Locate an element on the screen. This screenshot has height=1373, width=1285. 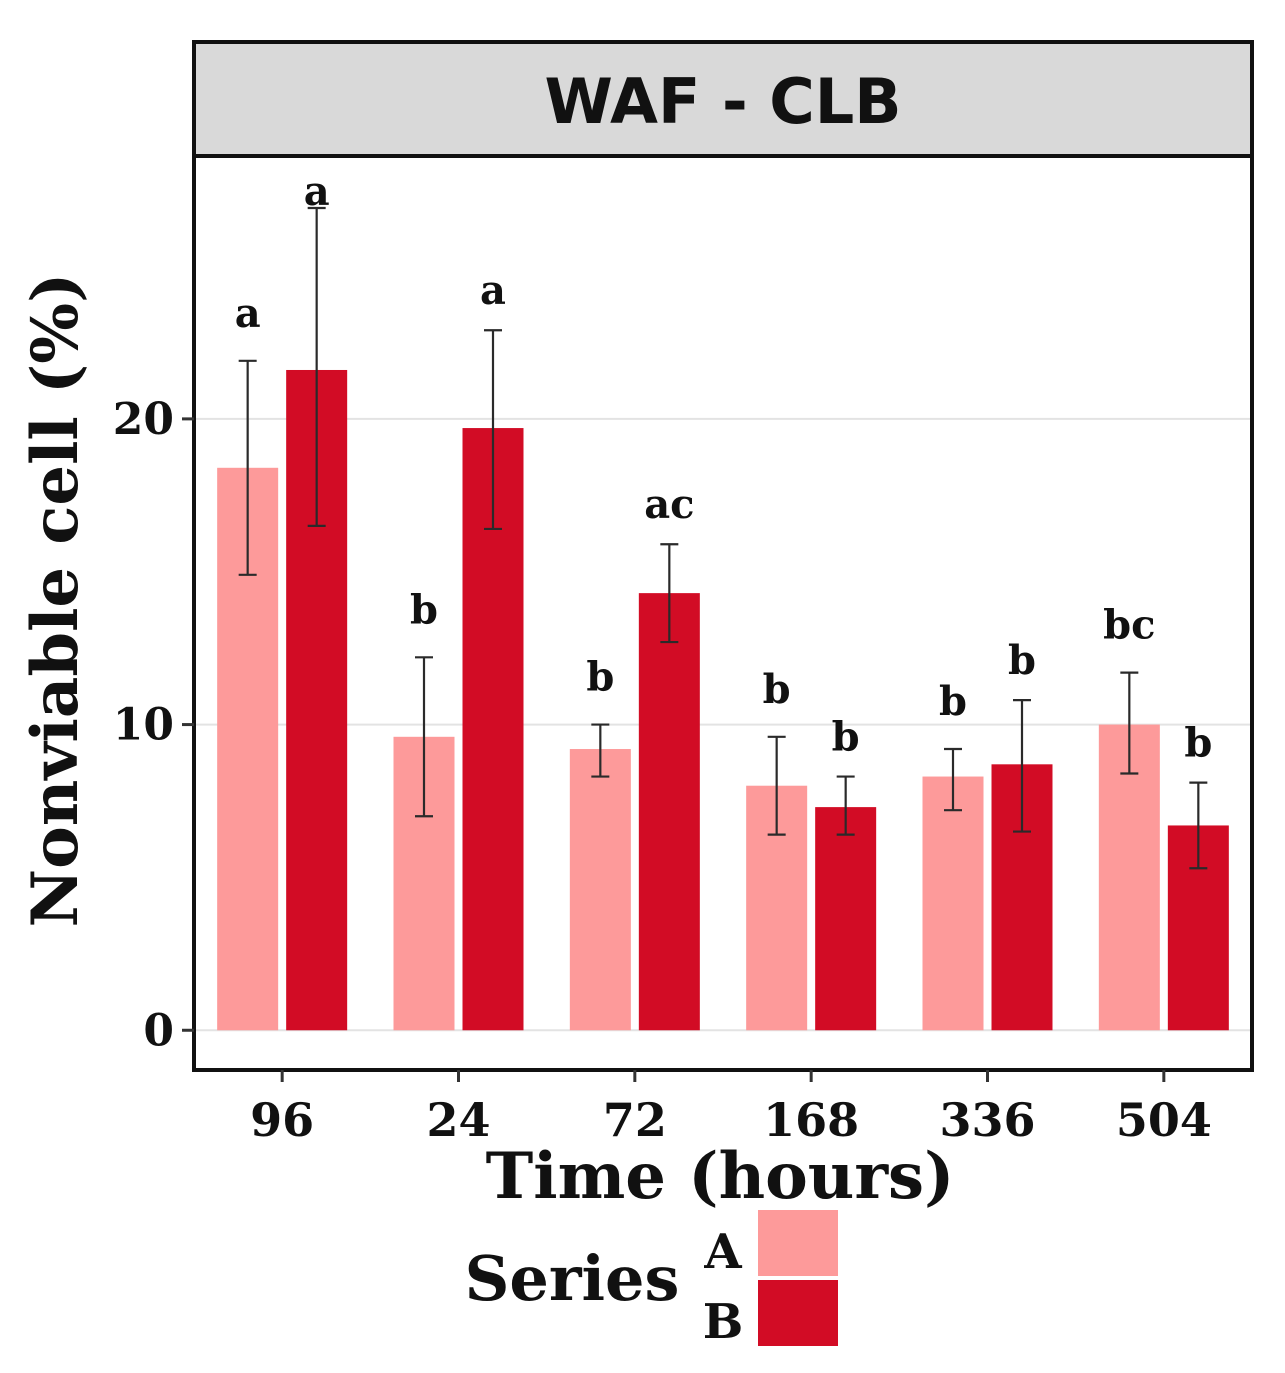
sig-label-a-168: b is located at coordinates (777, 689).